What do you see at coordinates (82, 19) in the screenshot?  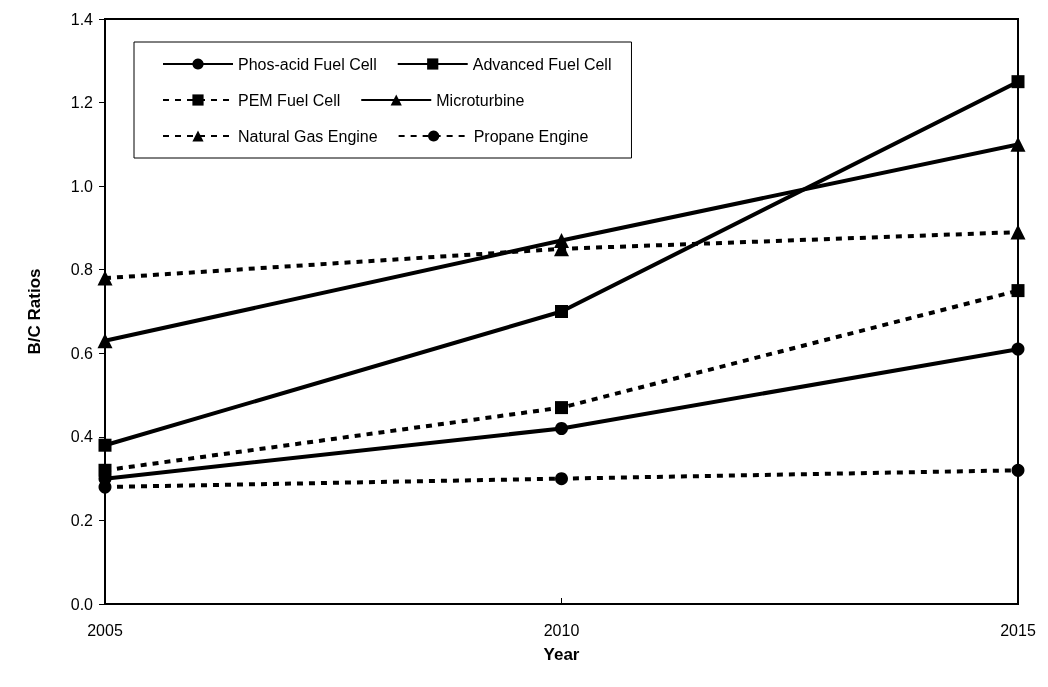 I see `y-tick-label: 1.4` at bounding box center [82, 19].